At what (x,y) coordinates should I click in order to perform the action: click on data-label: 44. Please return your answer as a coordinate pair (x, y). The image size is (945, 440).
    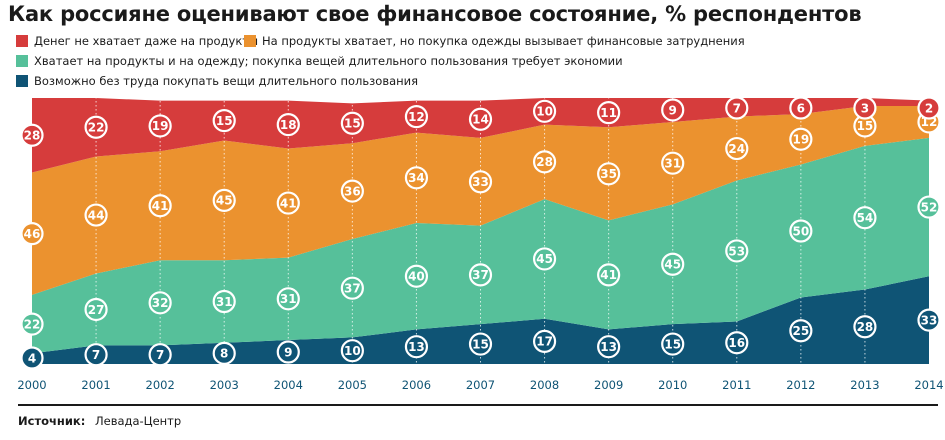
    Looking at the image, I should click on (96, 215).